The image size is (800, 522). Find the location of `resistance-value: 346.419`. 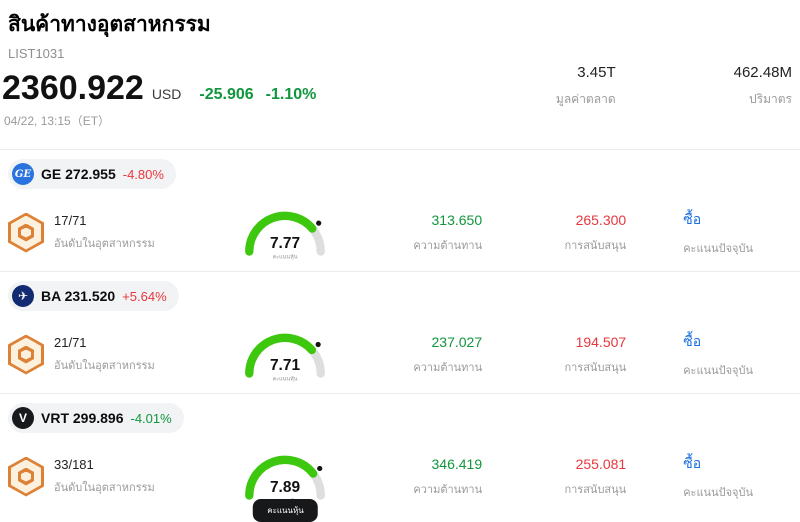

resistance-value: 346.419 is located at coordinates (457, 463).